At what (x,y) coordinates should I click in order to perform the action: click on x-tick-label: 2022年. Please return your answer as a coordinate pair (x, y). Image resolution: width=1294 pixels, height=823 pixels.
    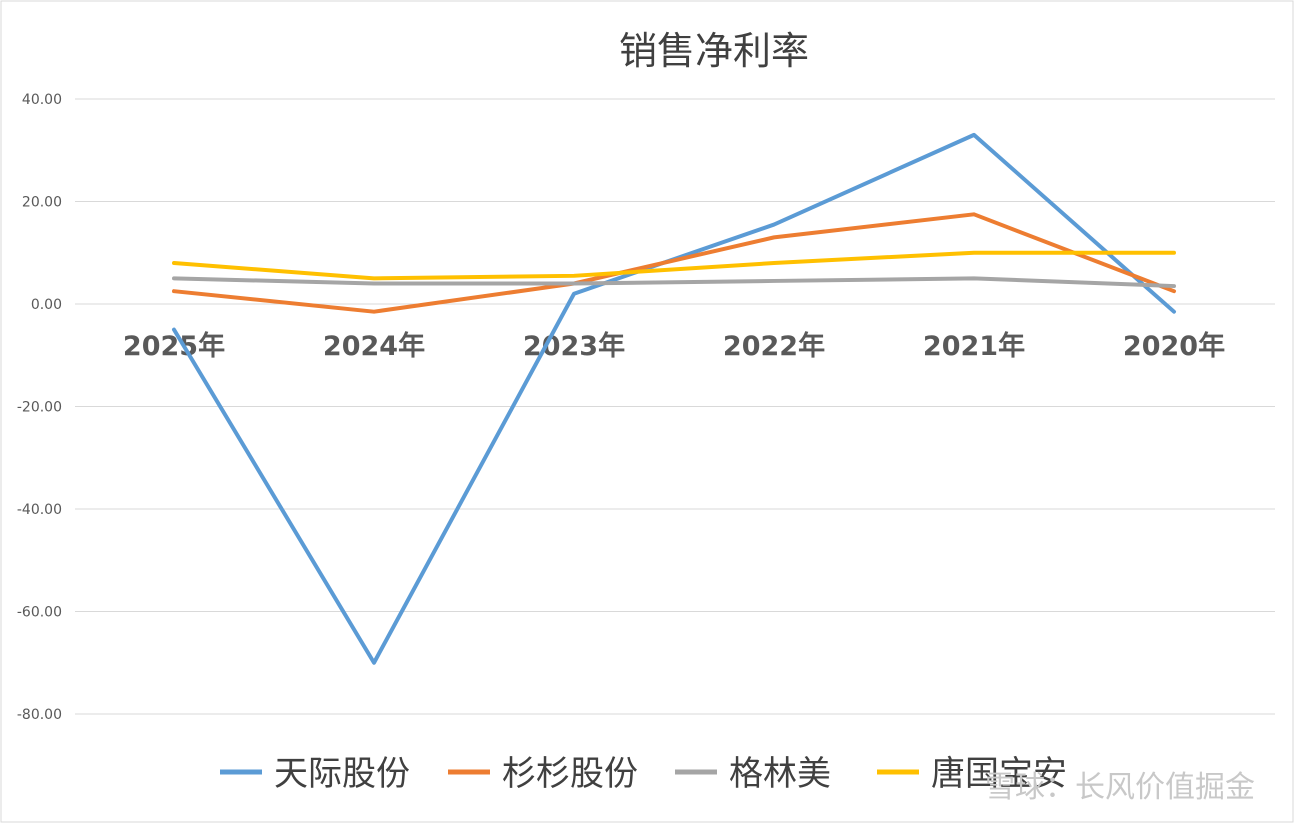
    Looking at the image, I should click on (774, 346).